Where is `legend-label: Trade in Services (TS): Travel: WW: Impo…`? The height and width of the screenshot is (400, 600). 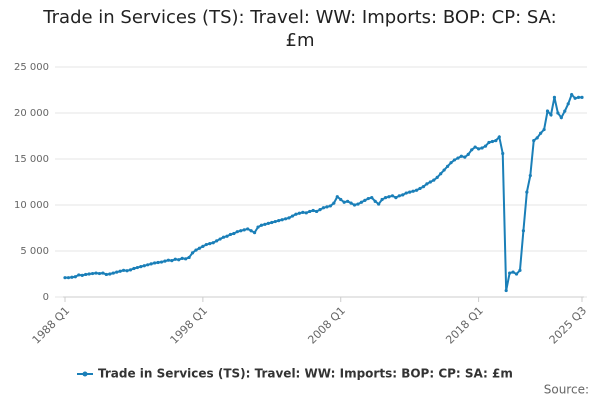
legend-label: Trade in Services (TS): Travel: WW: Impo… is located at coordinates (305, 374).